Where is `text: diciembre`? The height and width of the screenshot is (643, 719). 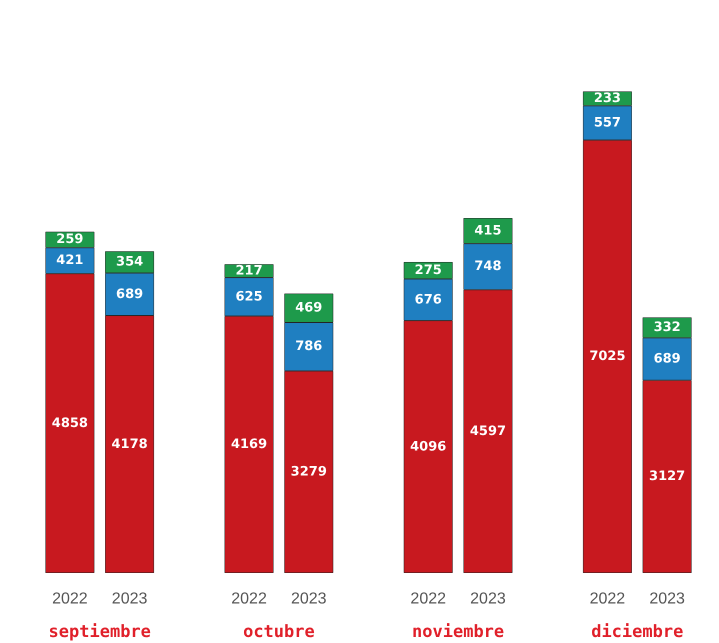 text: diciembre is located at coordinates (637, 632).